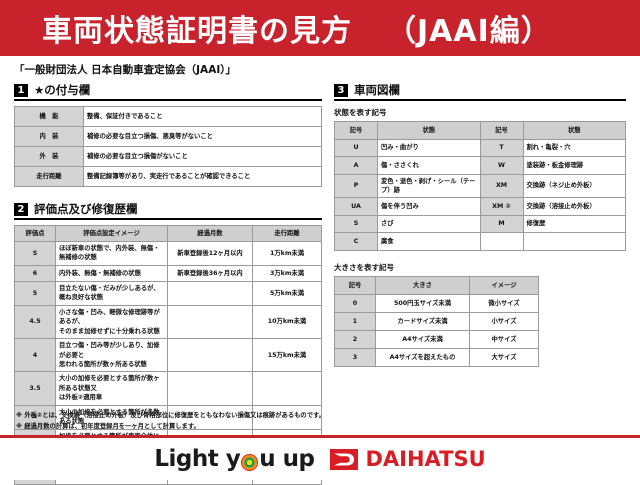 This screenshot has height=485, width=640. Describe the element at coordinates (344, 459) in the screenshot. I see `daihatsu-d-mark-icon` at that location.